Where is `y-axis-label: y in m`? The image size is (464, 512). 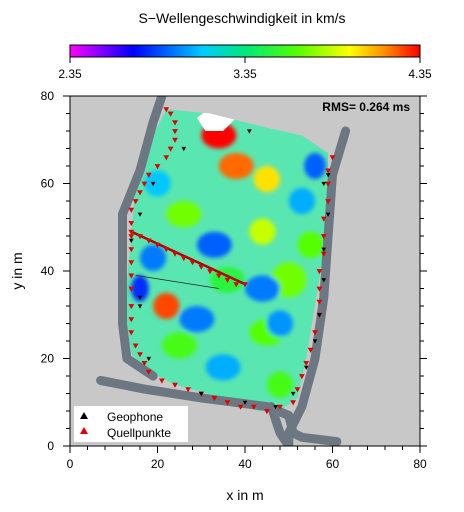
y-axis-label: y in m is located at coordinates (17, 270).